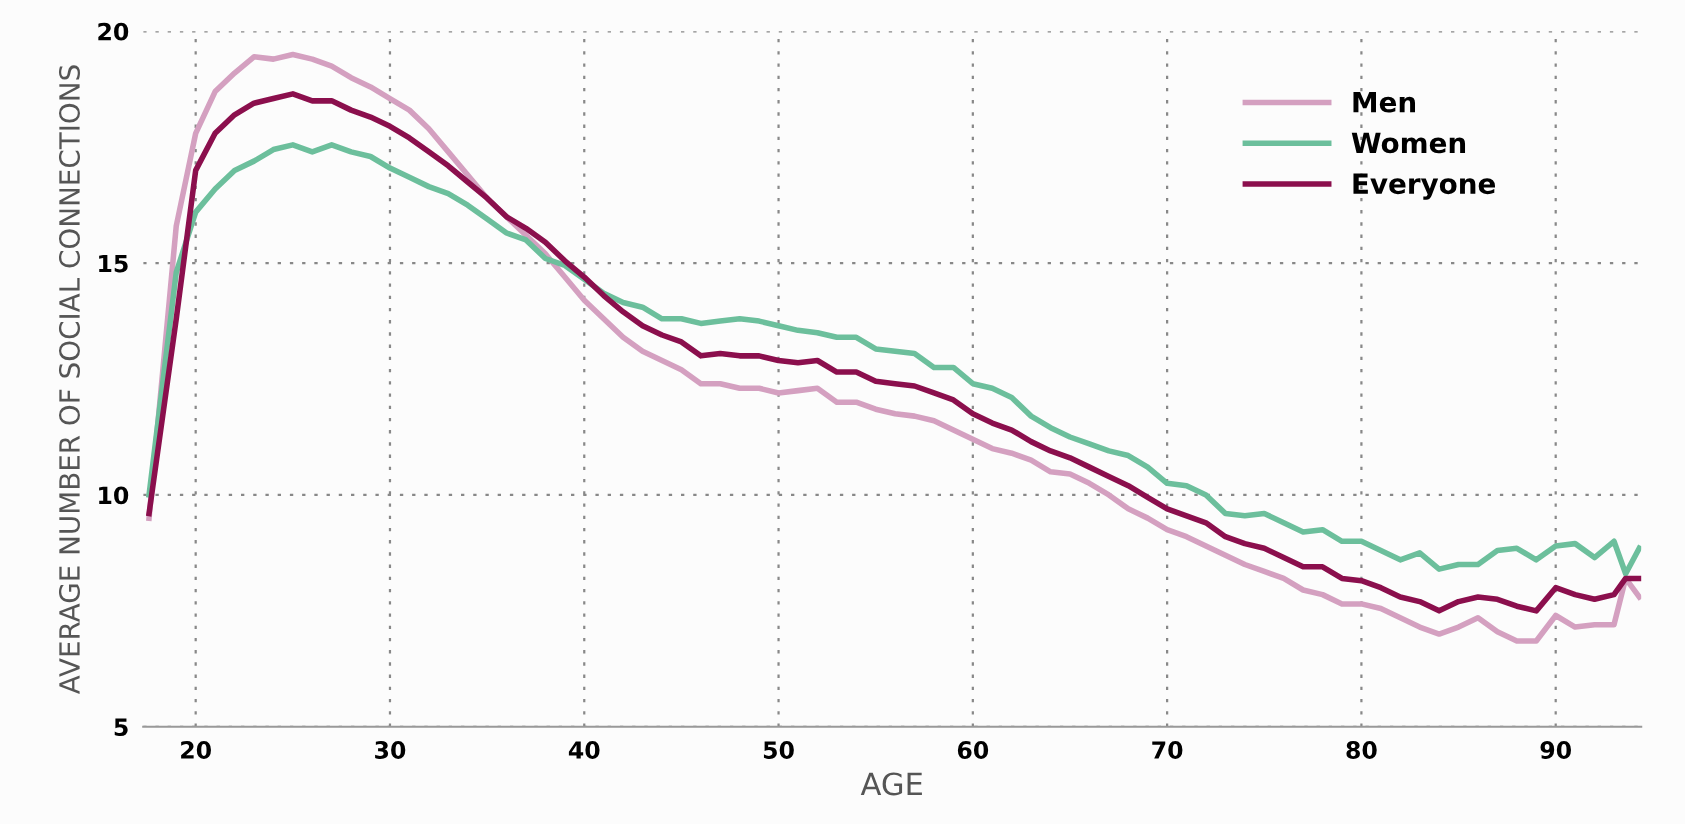 The width and height of the screenshot is (1685, 824). What do you see at coordinates (584, 750) in the screenshot?
I see `x-tick-label: 40` at bounding box center [584, 750].